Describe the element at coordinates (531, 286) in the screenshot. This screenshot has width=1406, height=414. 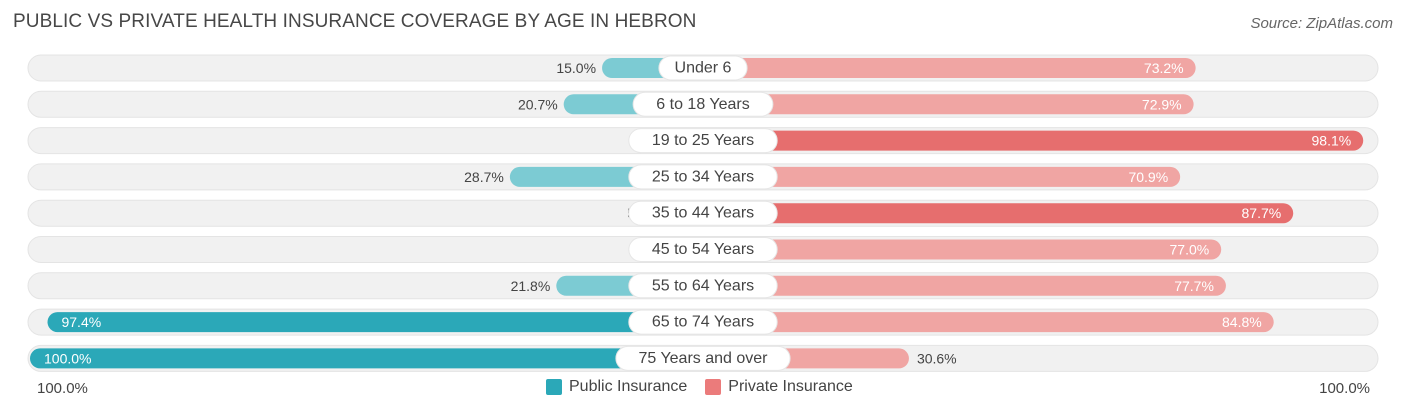
I see `public-value-label: 21.8%` at that location.